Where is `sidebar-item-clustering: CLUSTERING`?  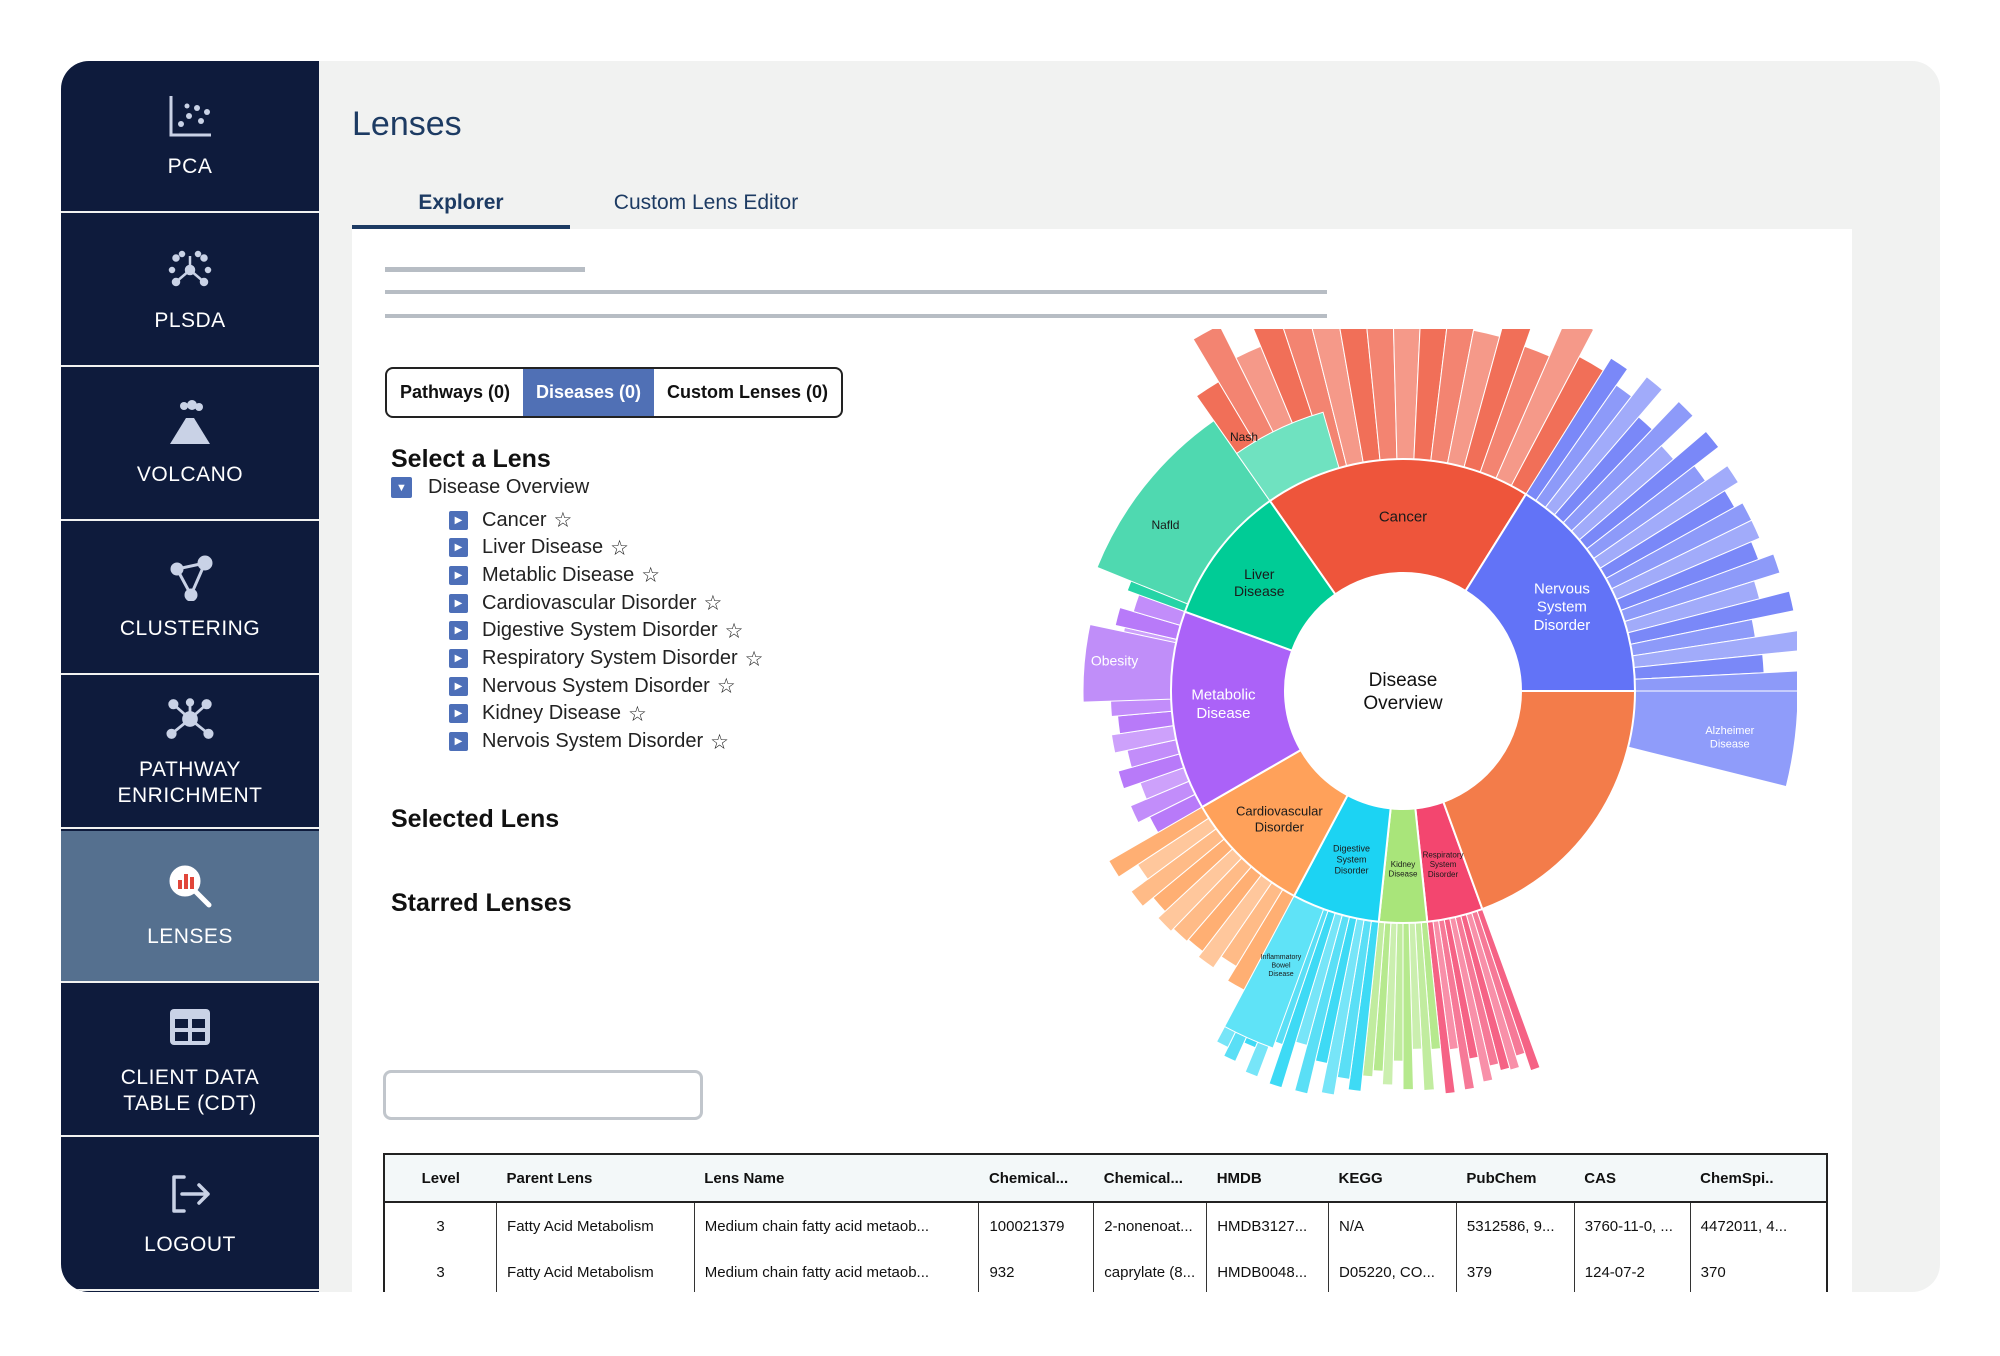
sidebar-item-clustering: CLUSTERING is located at coordinates (190, 599).